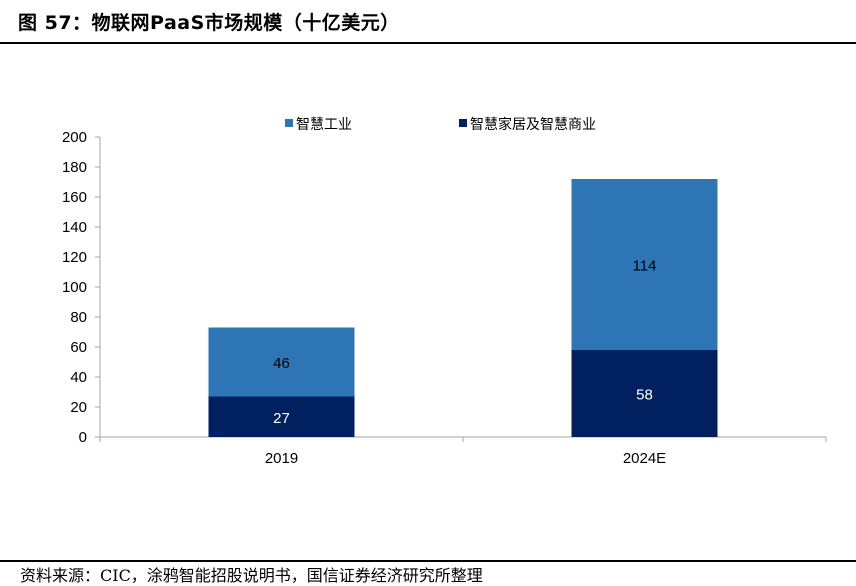 The width and height of the screenshot is (856, 586). Describe the element at coordinates (78, 407) in the screenshot. I see `y-tick-label: 20` at that location.